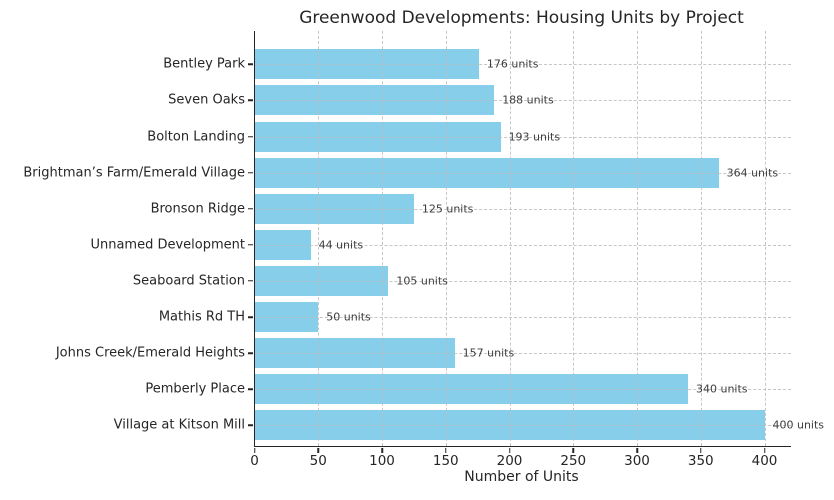 The height and width of the screenshot is (500, 834). Describe the element at coordinates (521, 477) in the screenshot. I see `x-axis-label: Number of Units` at that location.